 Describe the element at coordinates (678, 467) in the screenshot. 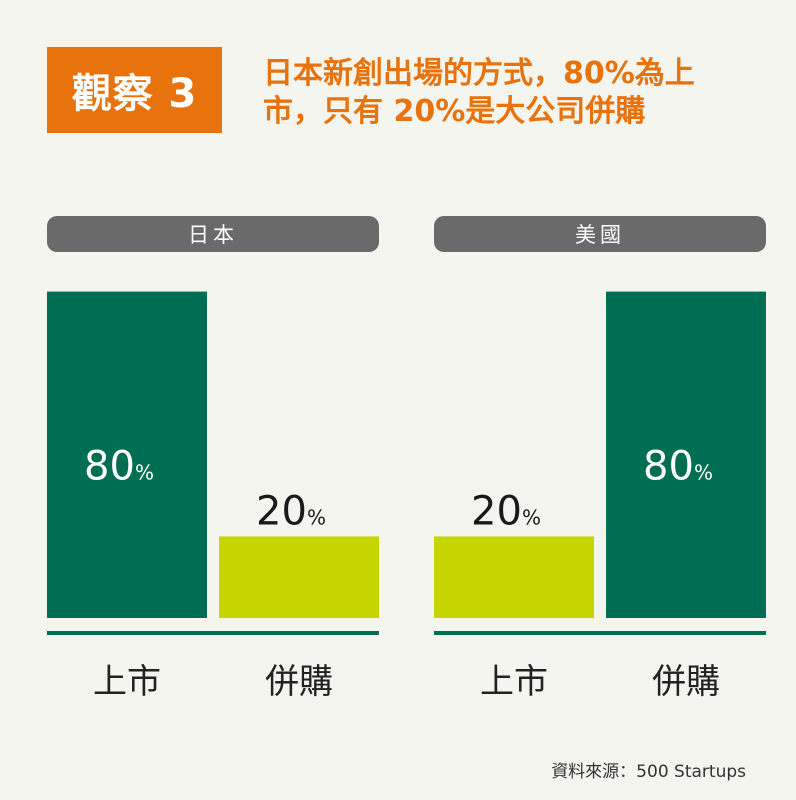

I see `bar-value-label: 80%` at that location.